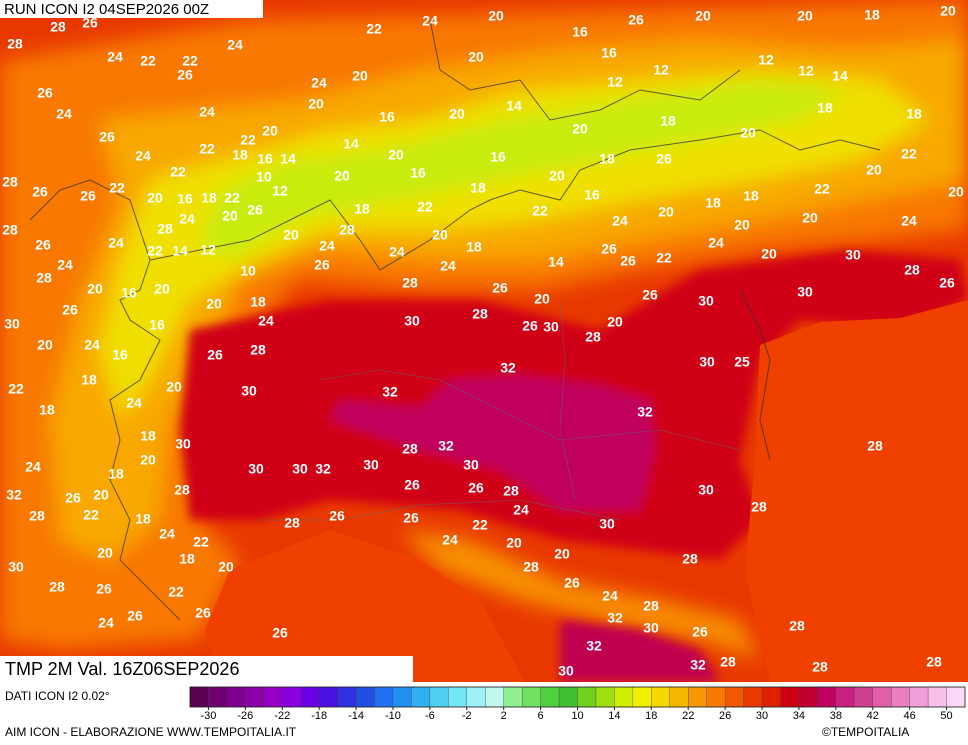  What do you see at coordinates (836, 716) in the screenshot?
I see `legend-tick-label: 38` at bounding box center [836, 716].